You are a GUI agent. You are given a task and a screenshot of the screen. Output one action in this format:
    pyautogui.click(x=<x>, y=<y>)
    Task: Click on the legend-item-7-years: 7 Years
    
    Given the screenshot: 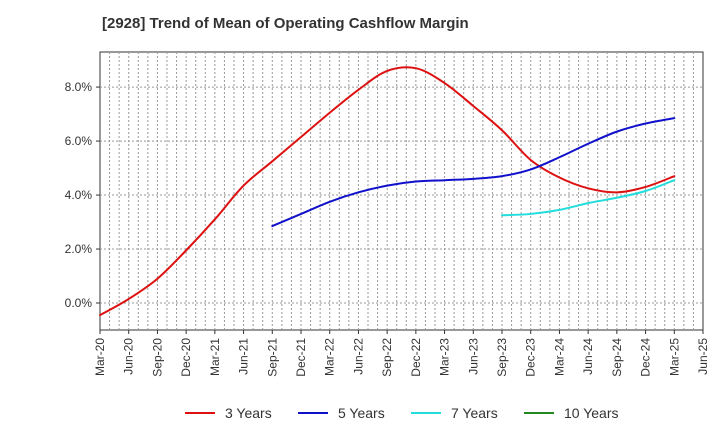 What is the action you would take?
    pyautogui.click(x=454, y=413)
    